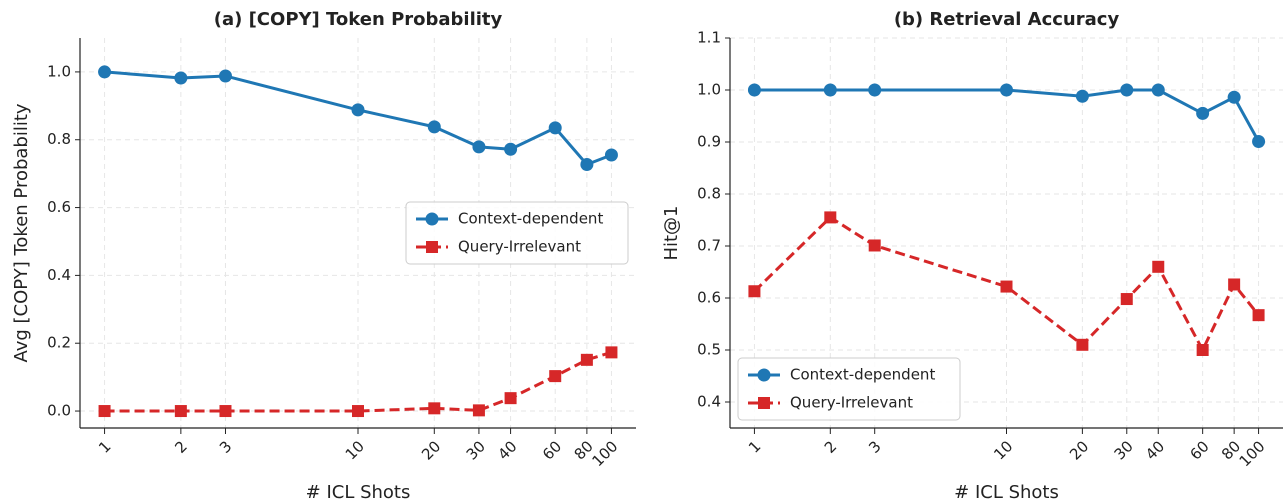 The image size is (1286, 504). I want to click on chart-title: (b) Retrieval Accuracy, so click(1007, 19).